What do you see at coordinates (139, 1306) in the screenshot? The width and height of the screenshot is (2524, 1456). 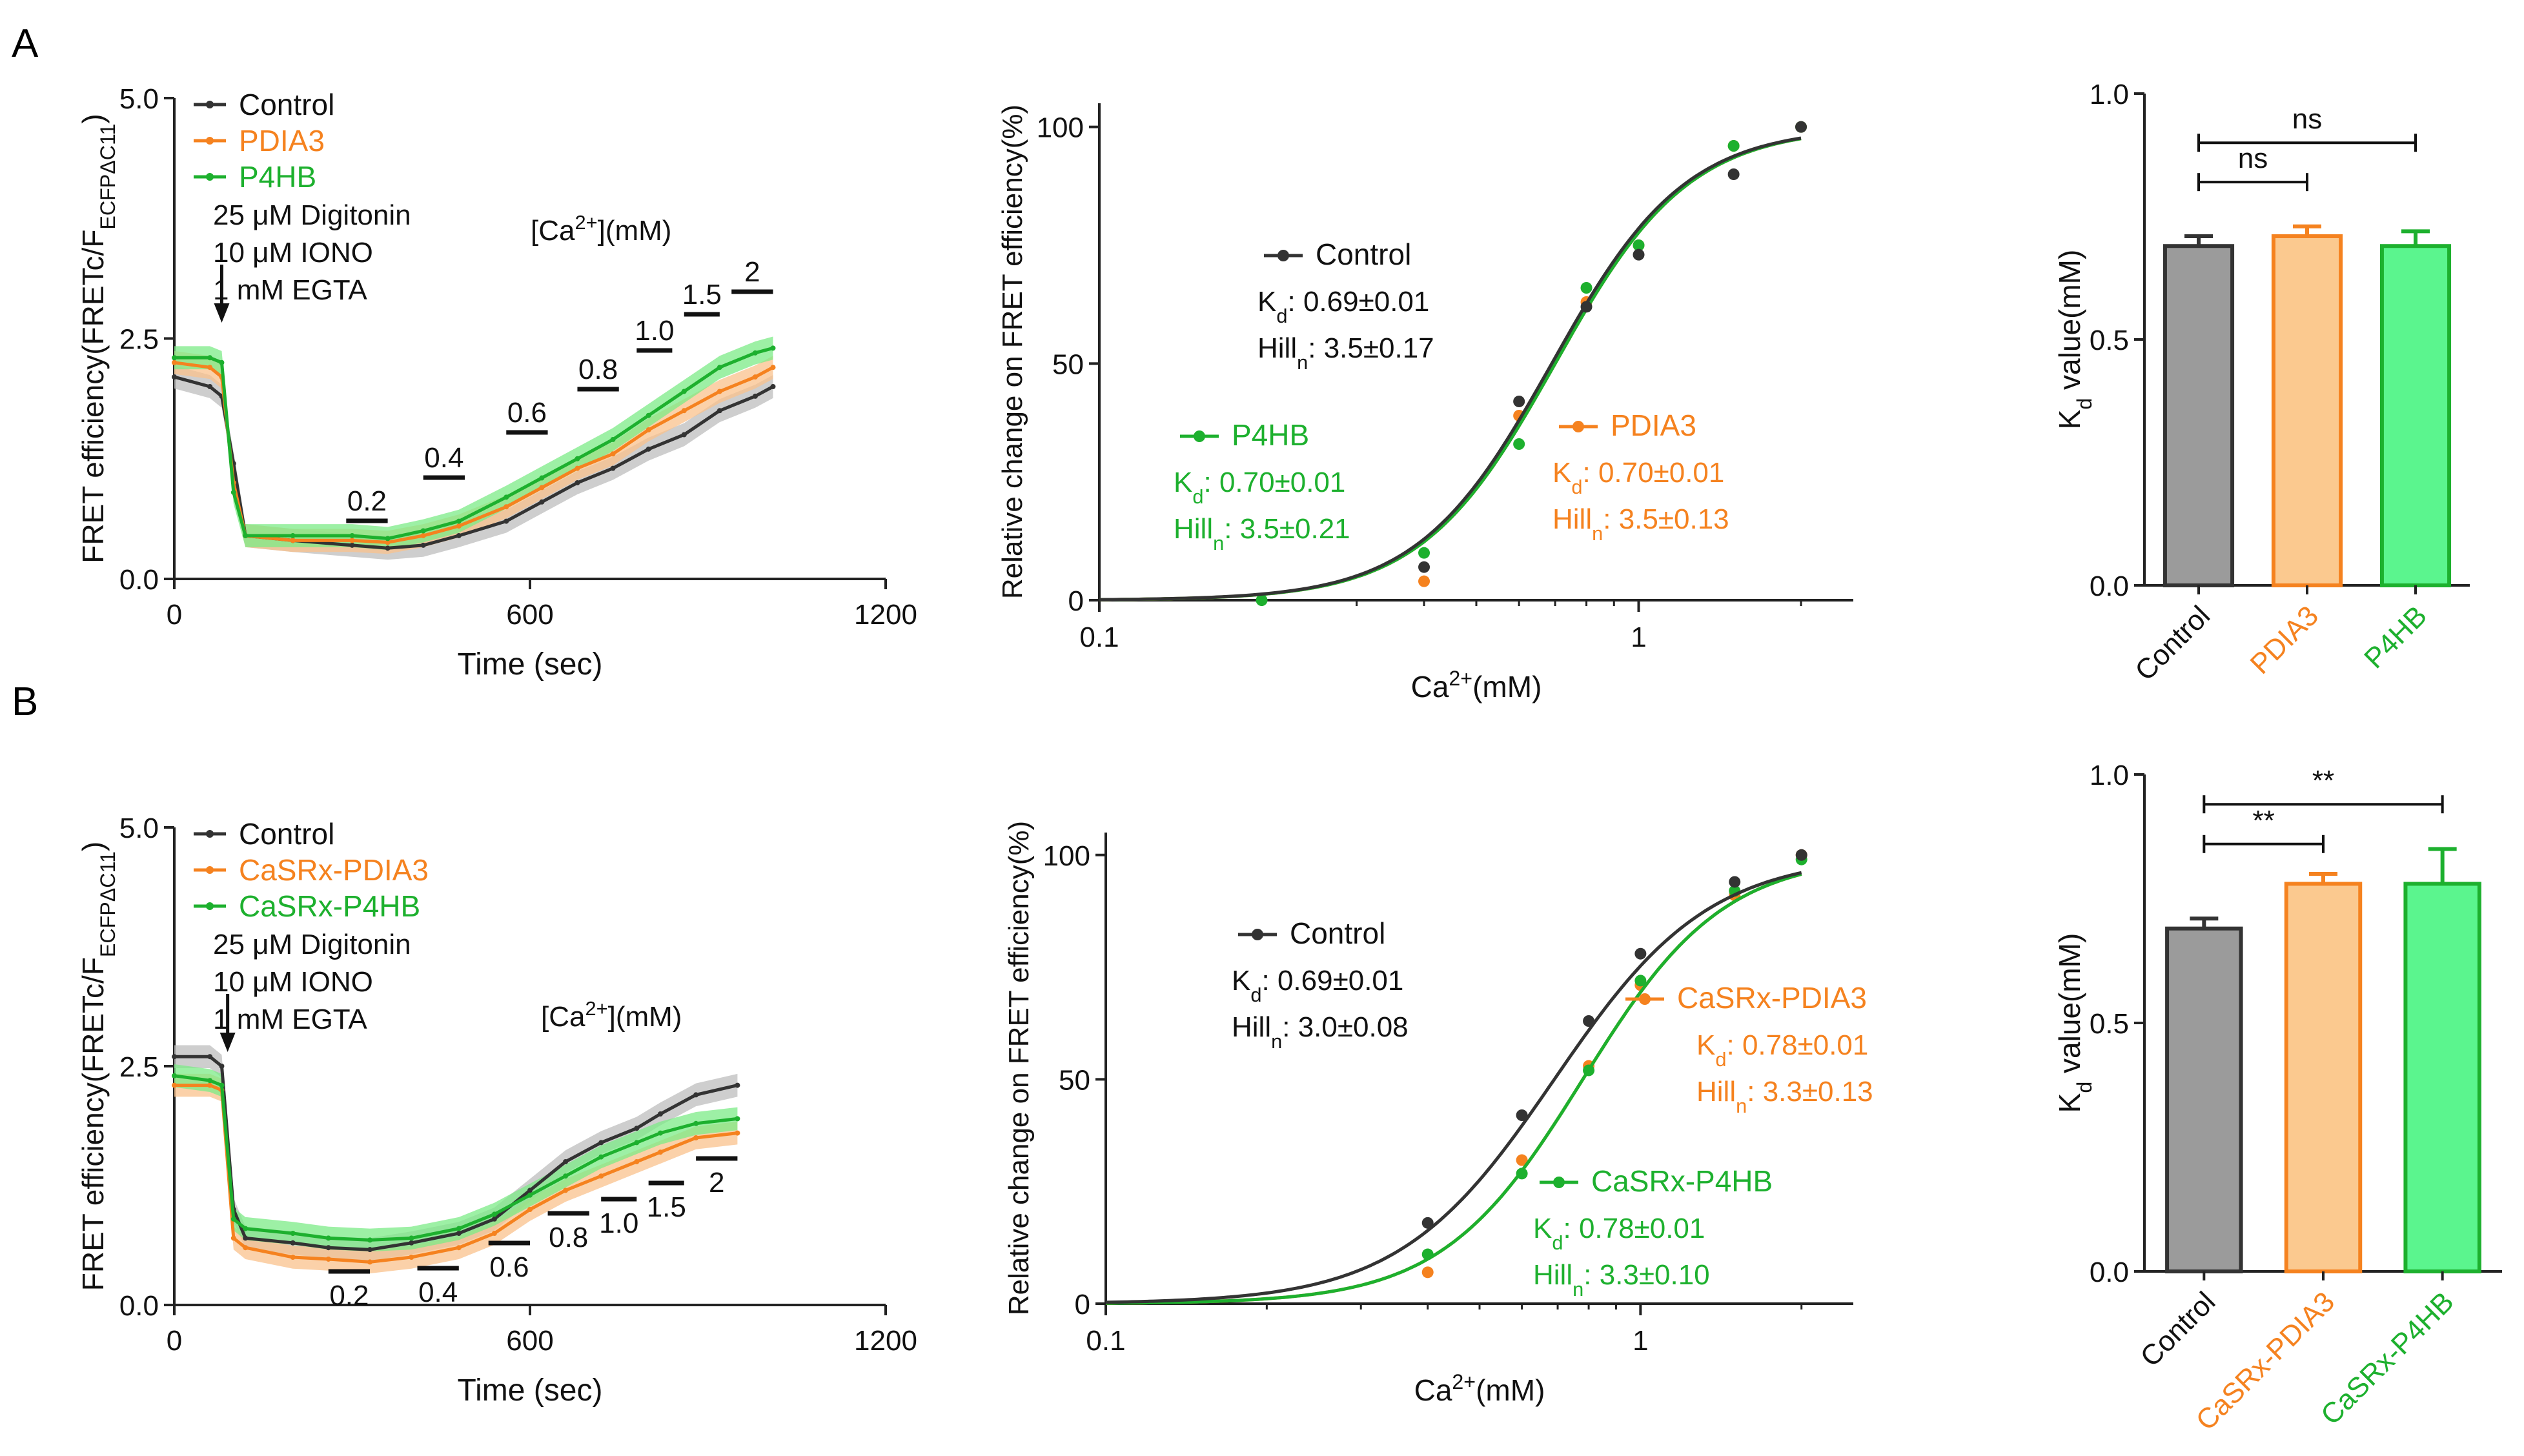 I see `y-tick-label: 0.0` at bounding box center [139, 1306].